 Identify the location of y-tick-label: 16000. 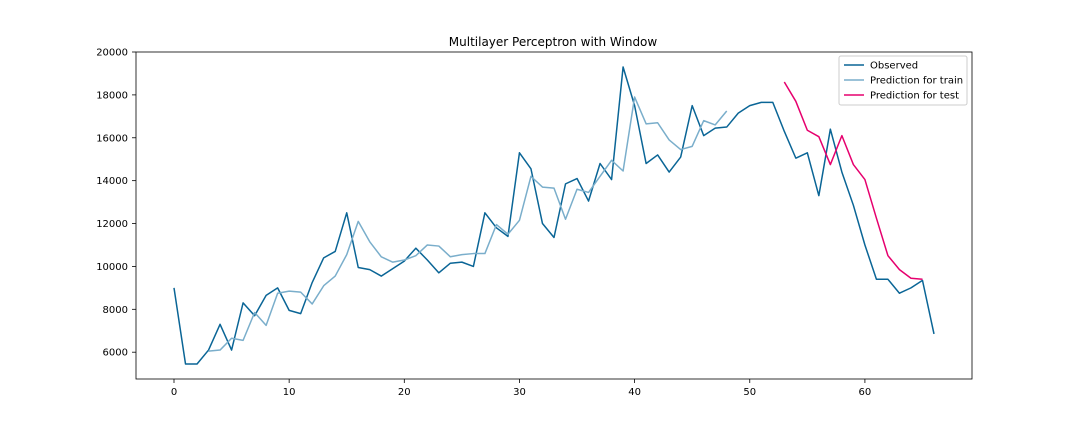
(112, 138).